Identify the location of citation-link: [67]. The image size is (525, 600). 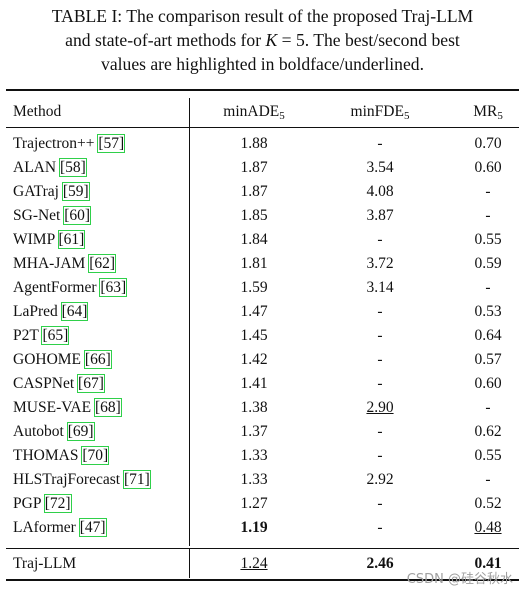
(91, 383).